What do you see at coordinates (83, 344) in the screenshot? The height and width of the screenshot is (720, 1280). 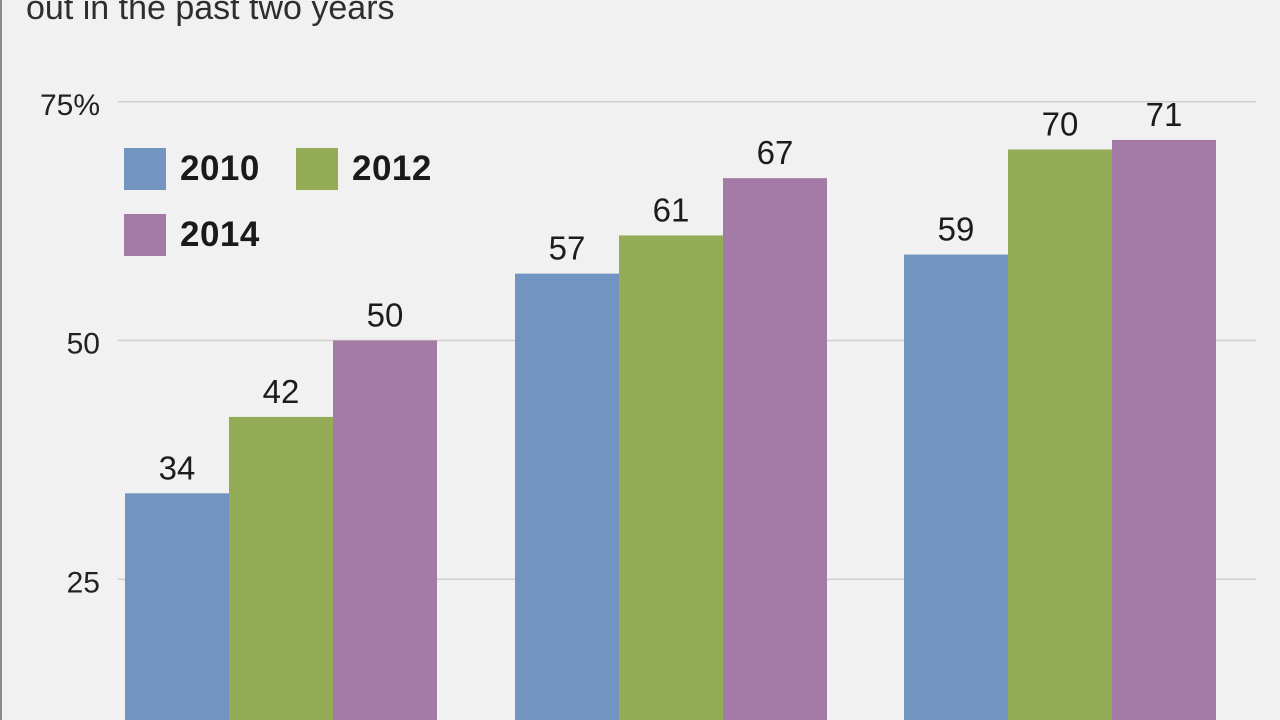 I see `y-tick-label-50: 50` at bounding box center [83, 344].